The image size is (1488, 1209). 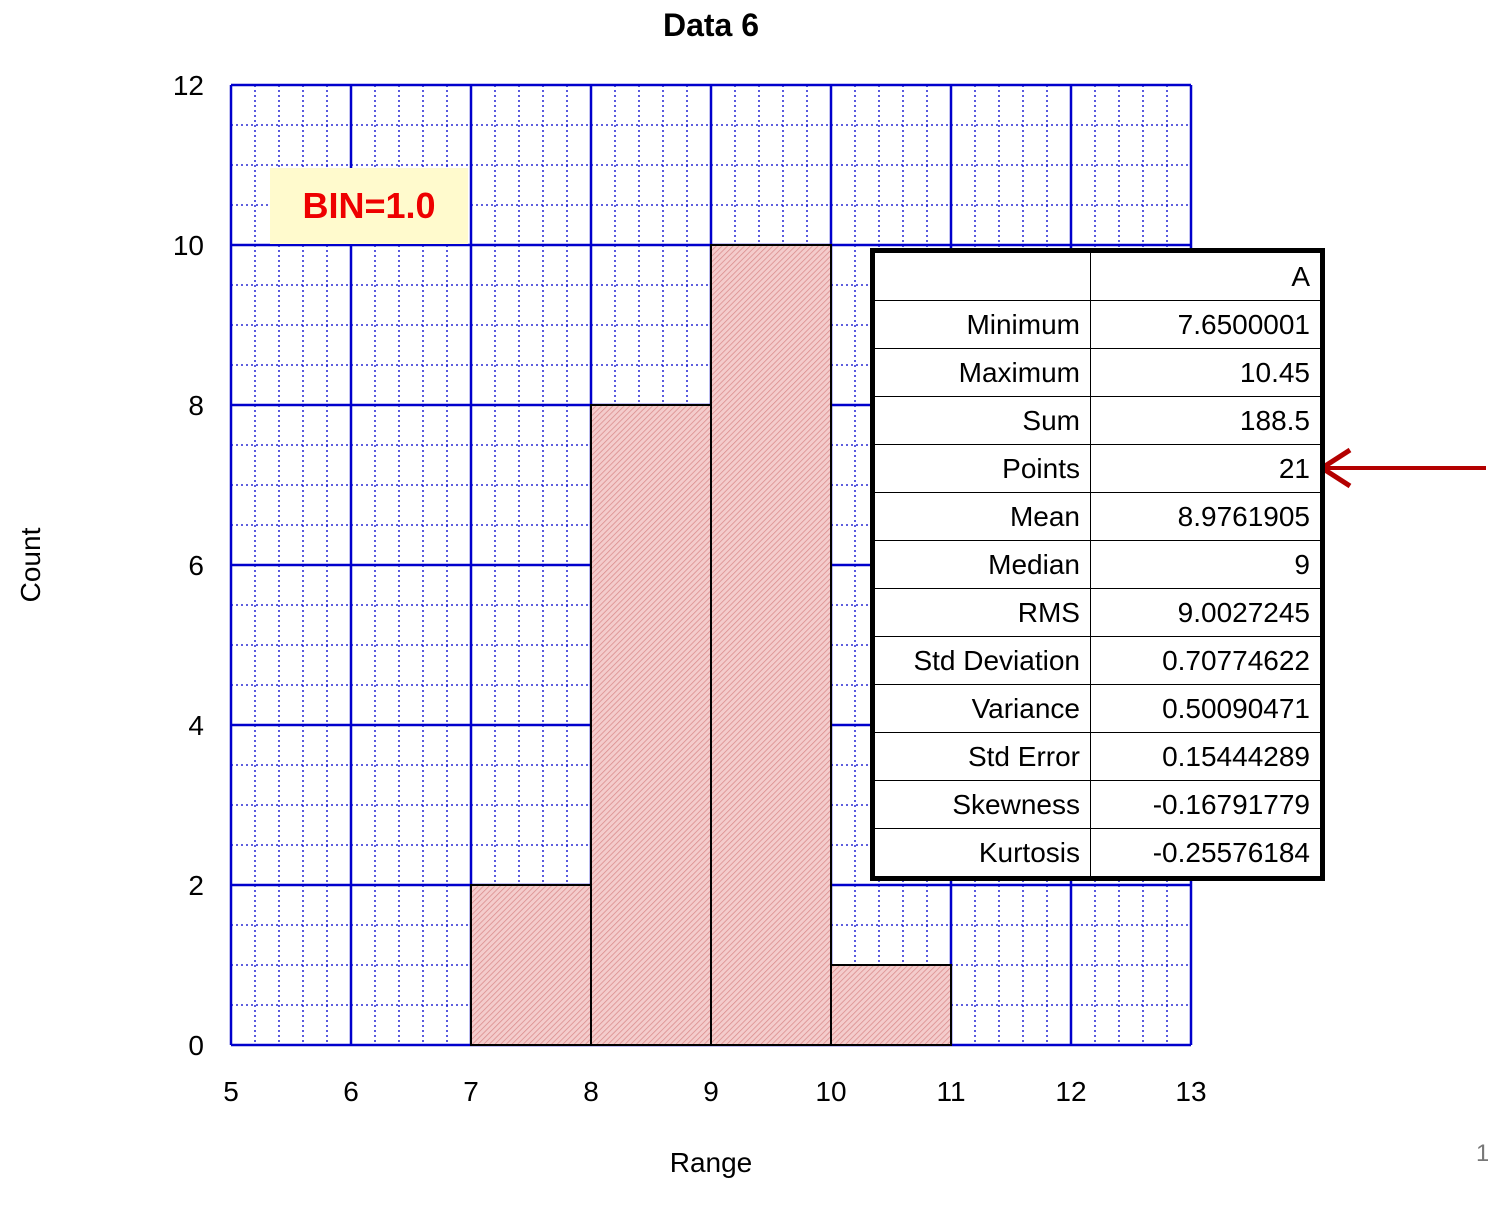 I want to click on y-tick-label: 4, so click(x=196, y=725).